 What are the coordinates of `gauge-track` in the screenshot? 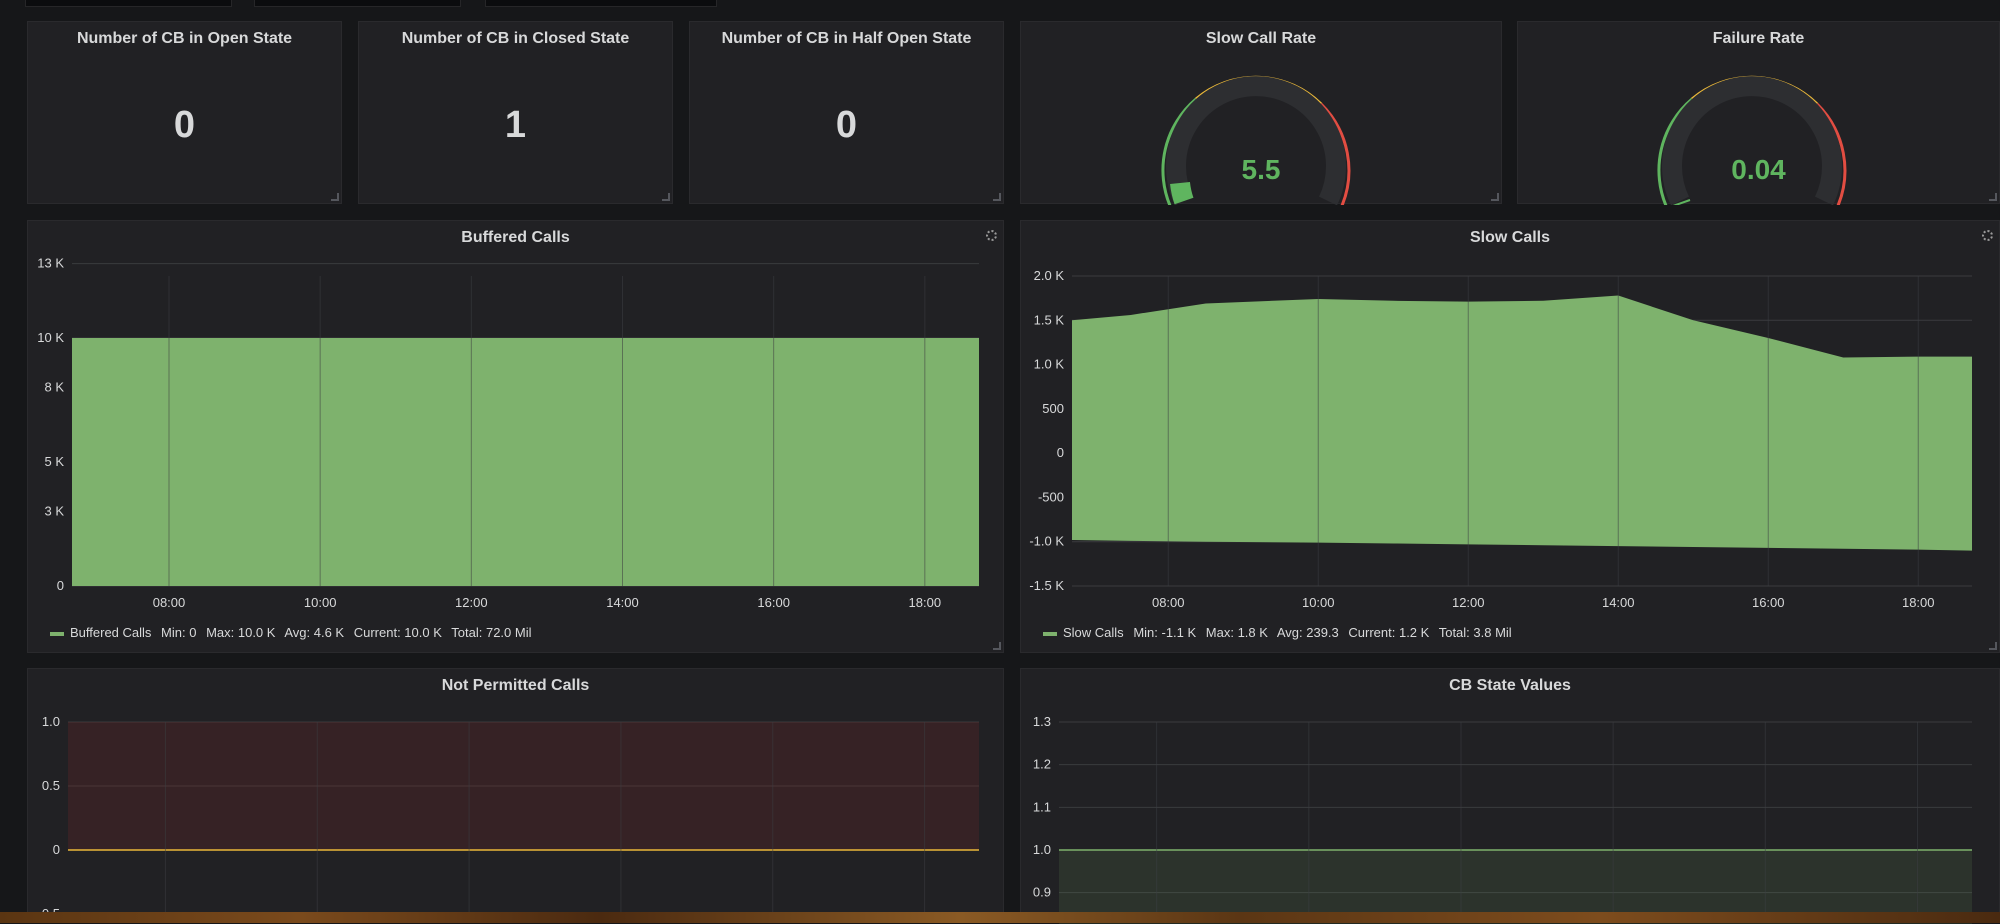 It's located at (1256, 140).